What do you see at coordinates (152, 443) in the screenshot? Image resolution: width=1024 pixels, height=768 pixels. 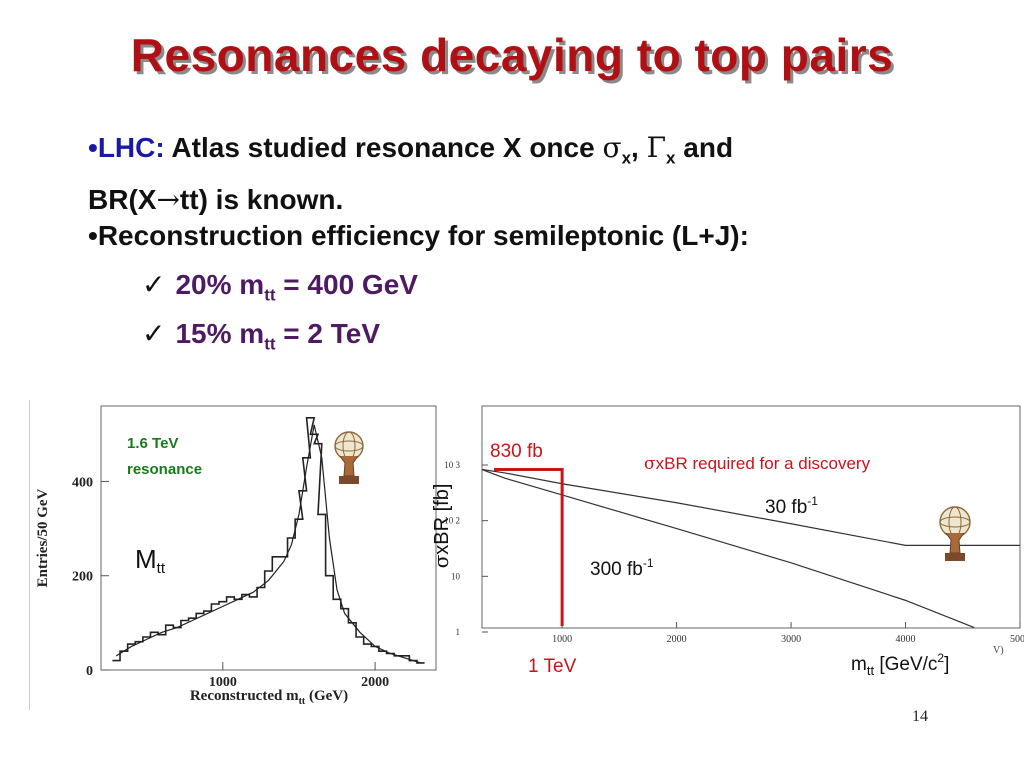 I see `resonance-annotation: 1.6 TeV` at bounding box center [152, 443].